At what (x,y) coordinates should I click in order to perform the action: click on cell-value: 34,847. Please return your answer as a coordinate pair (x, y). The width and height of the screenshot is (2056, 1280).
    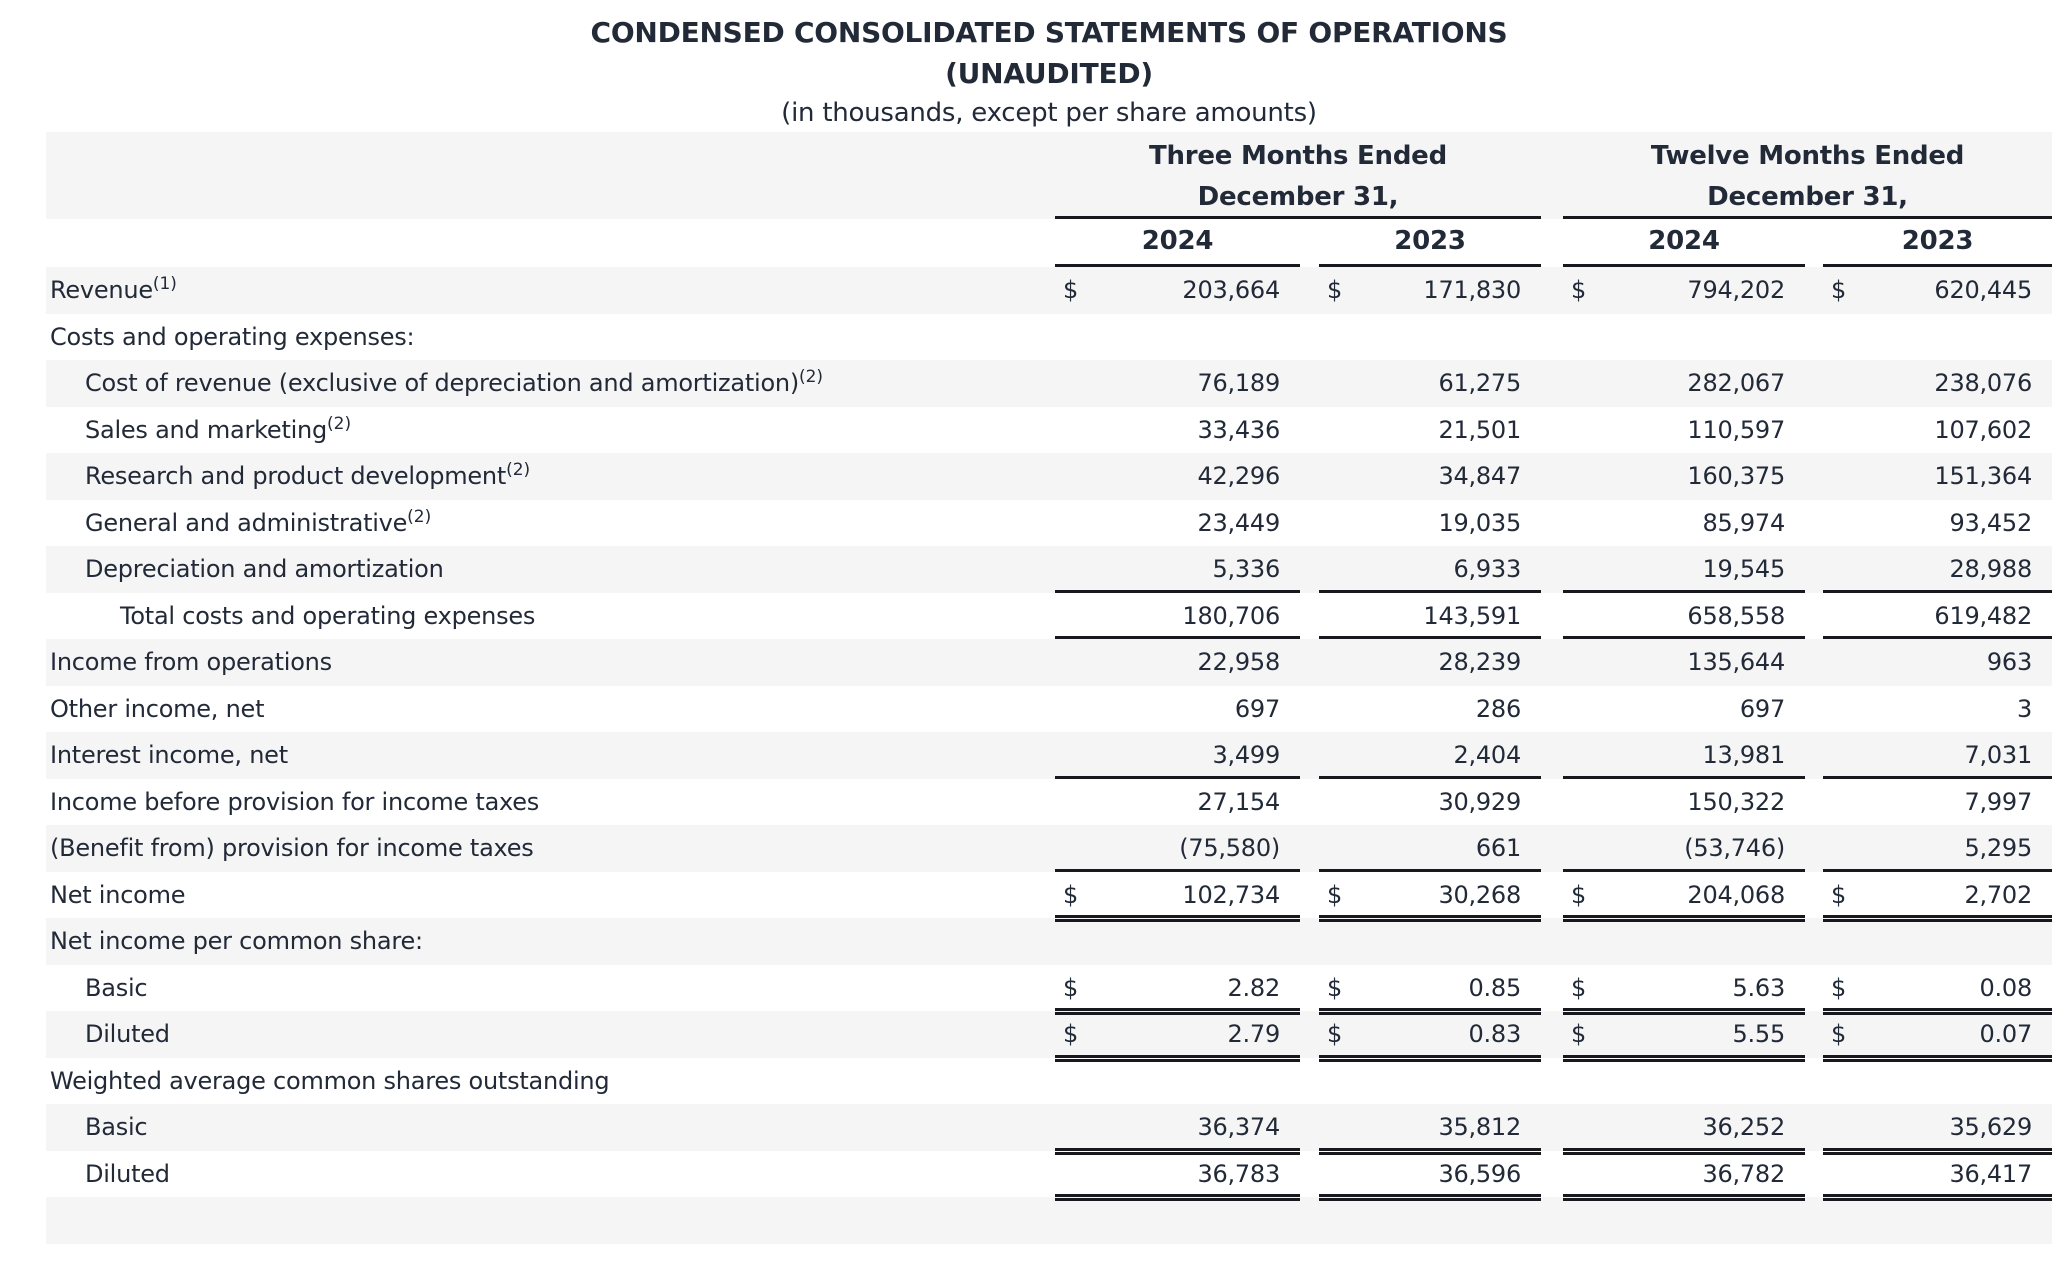
    Looking at the image, I should click on (1479, 476).